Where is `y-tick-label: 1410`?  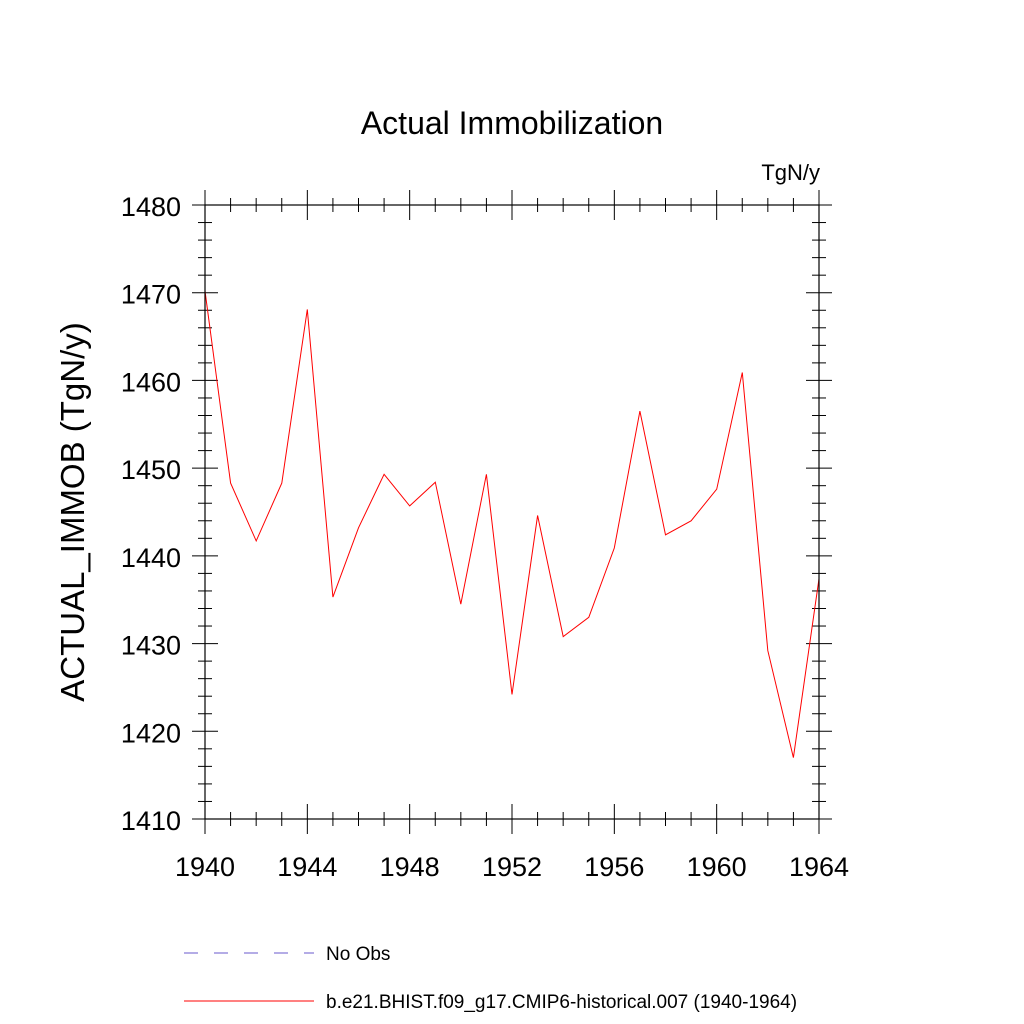 y-tick-label: 1410 is located at coordinates (151, 821).